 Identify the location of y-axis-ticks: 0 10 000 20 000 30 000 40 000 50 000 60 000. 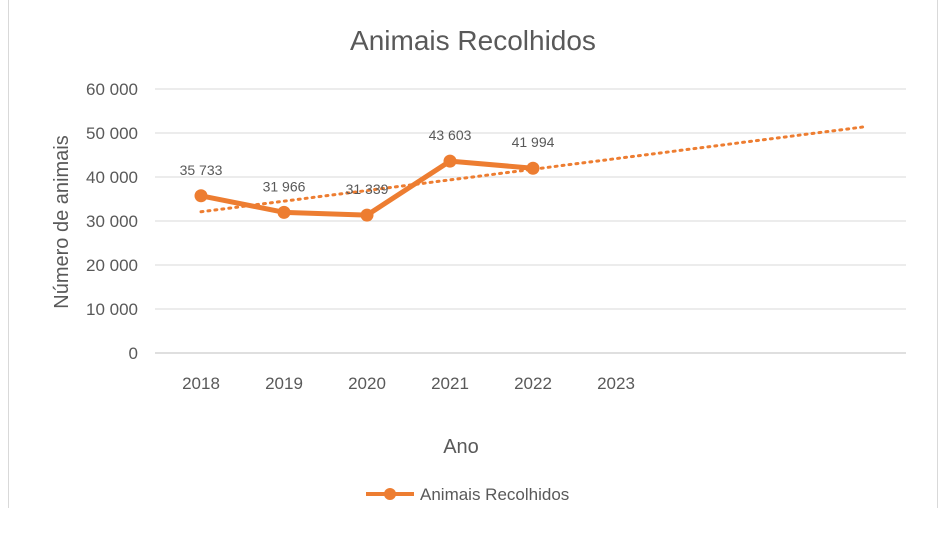
(112, 221).